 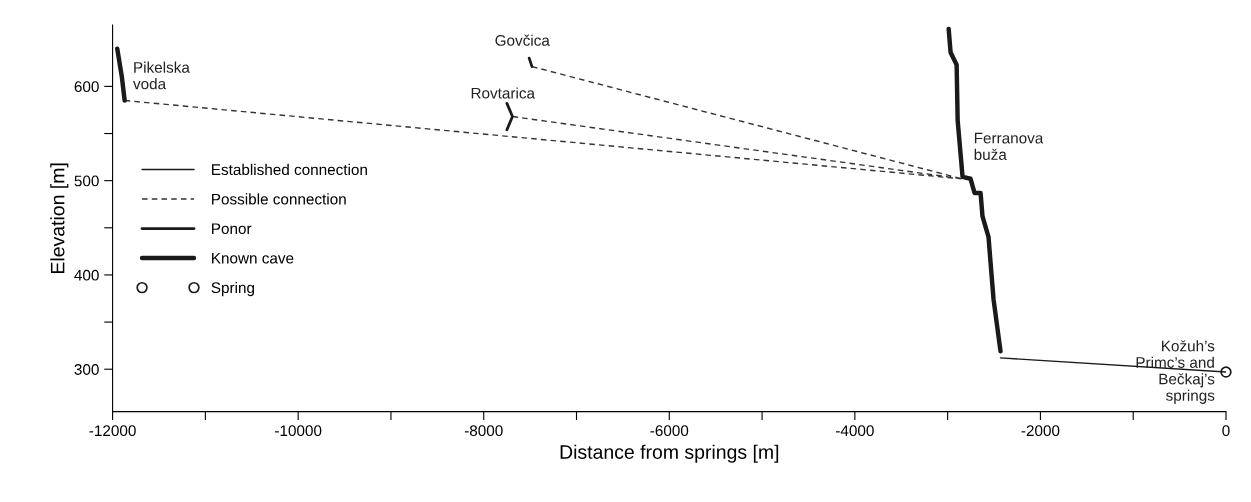 I want to click on y-axis-title: Elevation [m], so click(x=59, y=218).